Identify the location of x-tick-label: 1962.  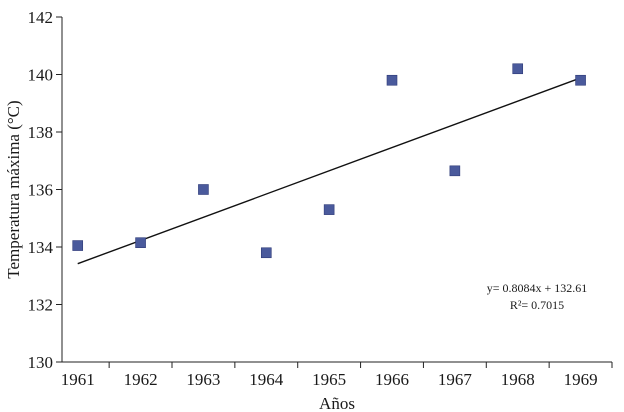
(141, 379).